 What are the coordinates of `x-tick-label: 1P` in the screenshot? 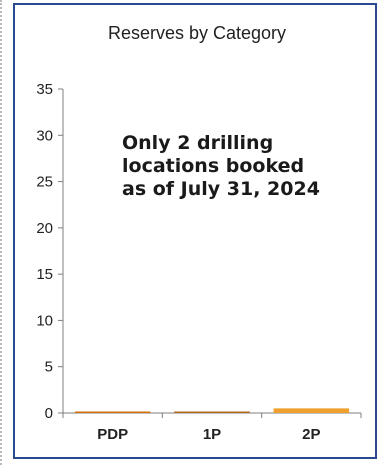 It's located at (212, 434).